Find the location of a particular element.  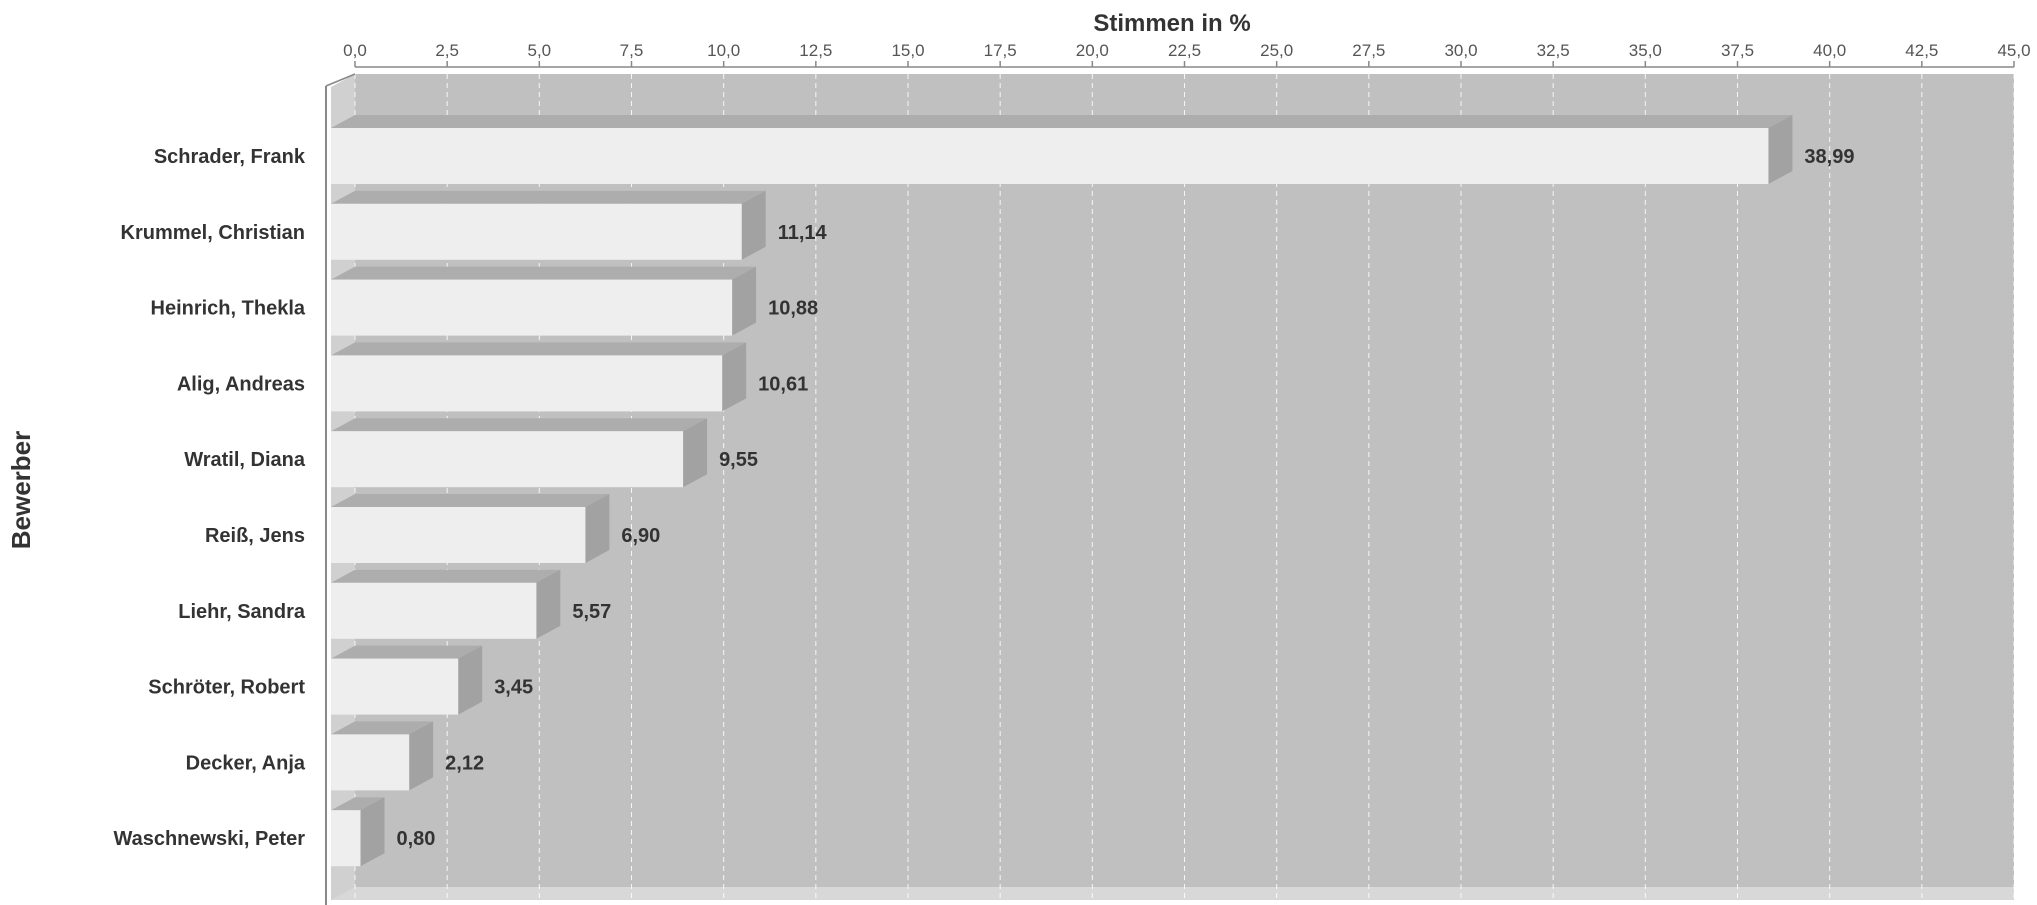

x-tick-label: 42,5 is located at coordinates (1921, 50).